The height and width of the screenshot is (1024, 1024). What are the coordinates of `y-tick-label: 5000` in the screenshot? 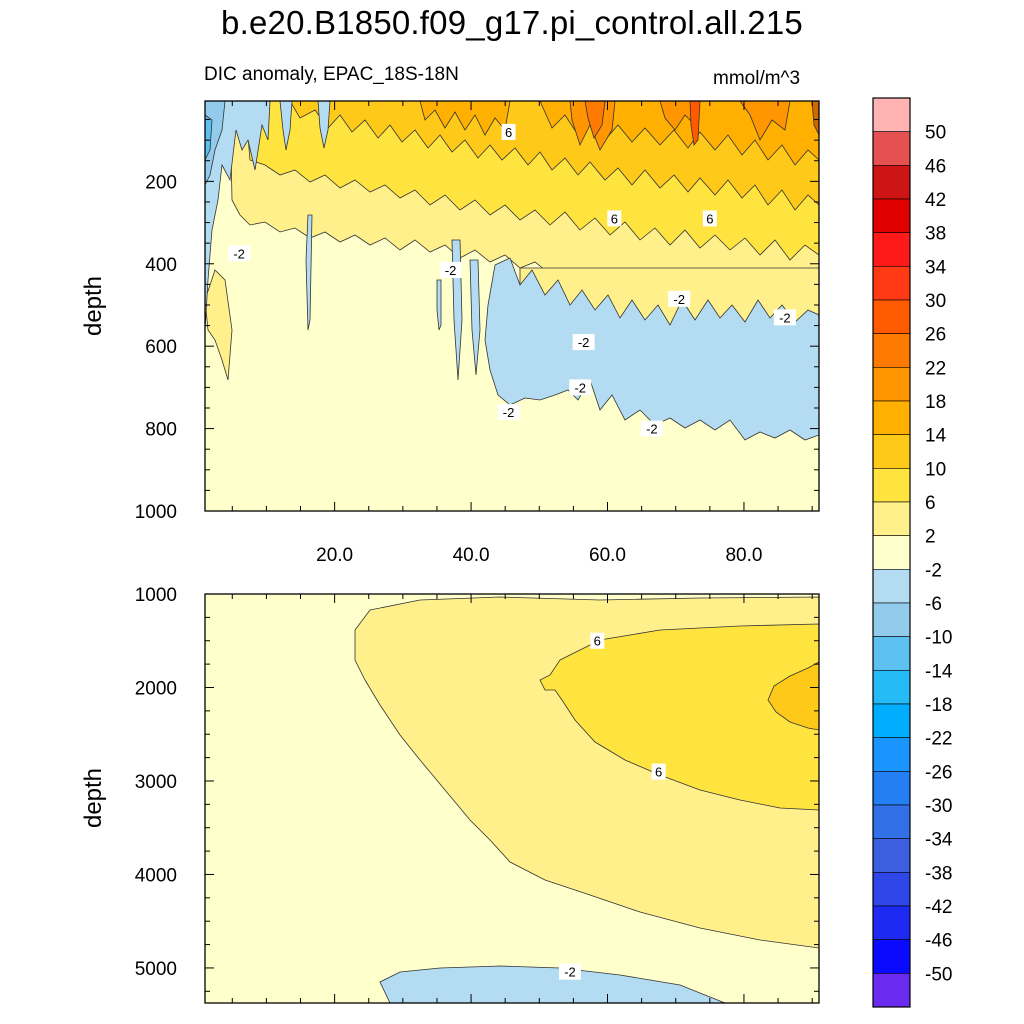 It's located at (156, 969).